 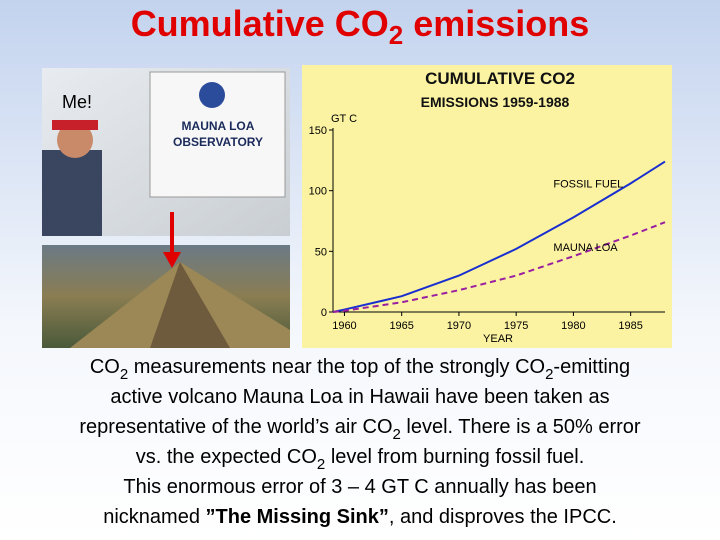 What do you see at coordinates (318, 131) in the screenshot?
I see `y-tick-label: 150` at bounding box center [318, 131].